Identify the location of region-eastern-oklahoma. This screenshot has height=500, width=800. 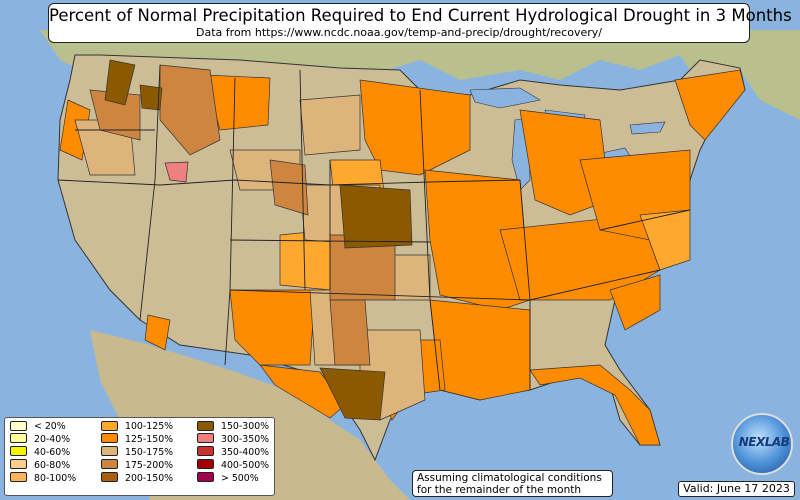
(410, 277).